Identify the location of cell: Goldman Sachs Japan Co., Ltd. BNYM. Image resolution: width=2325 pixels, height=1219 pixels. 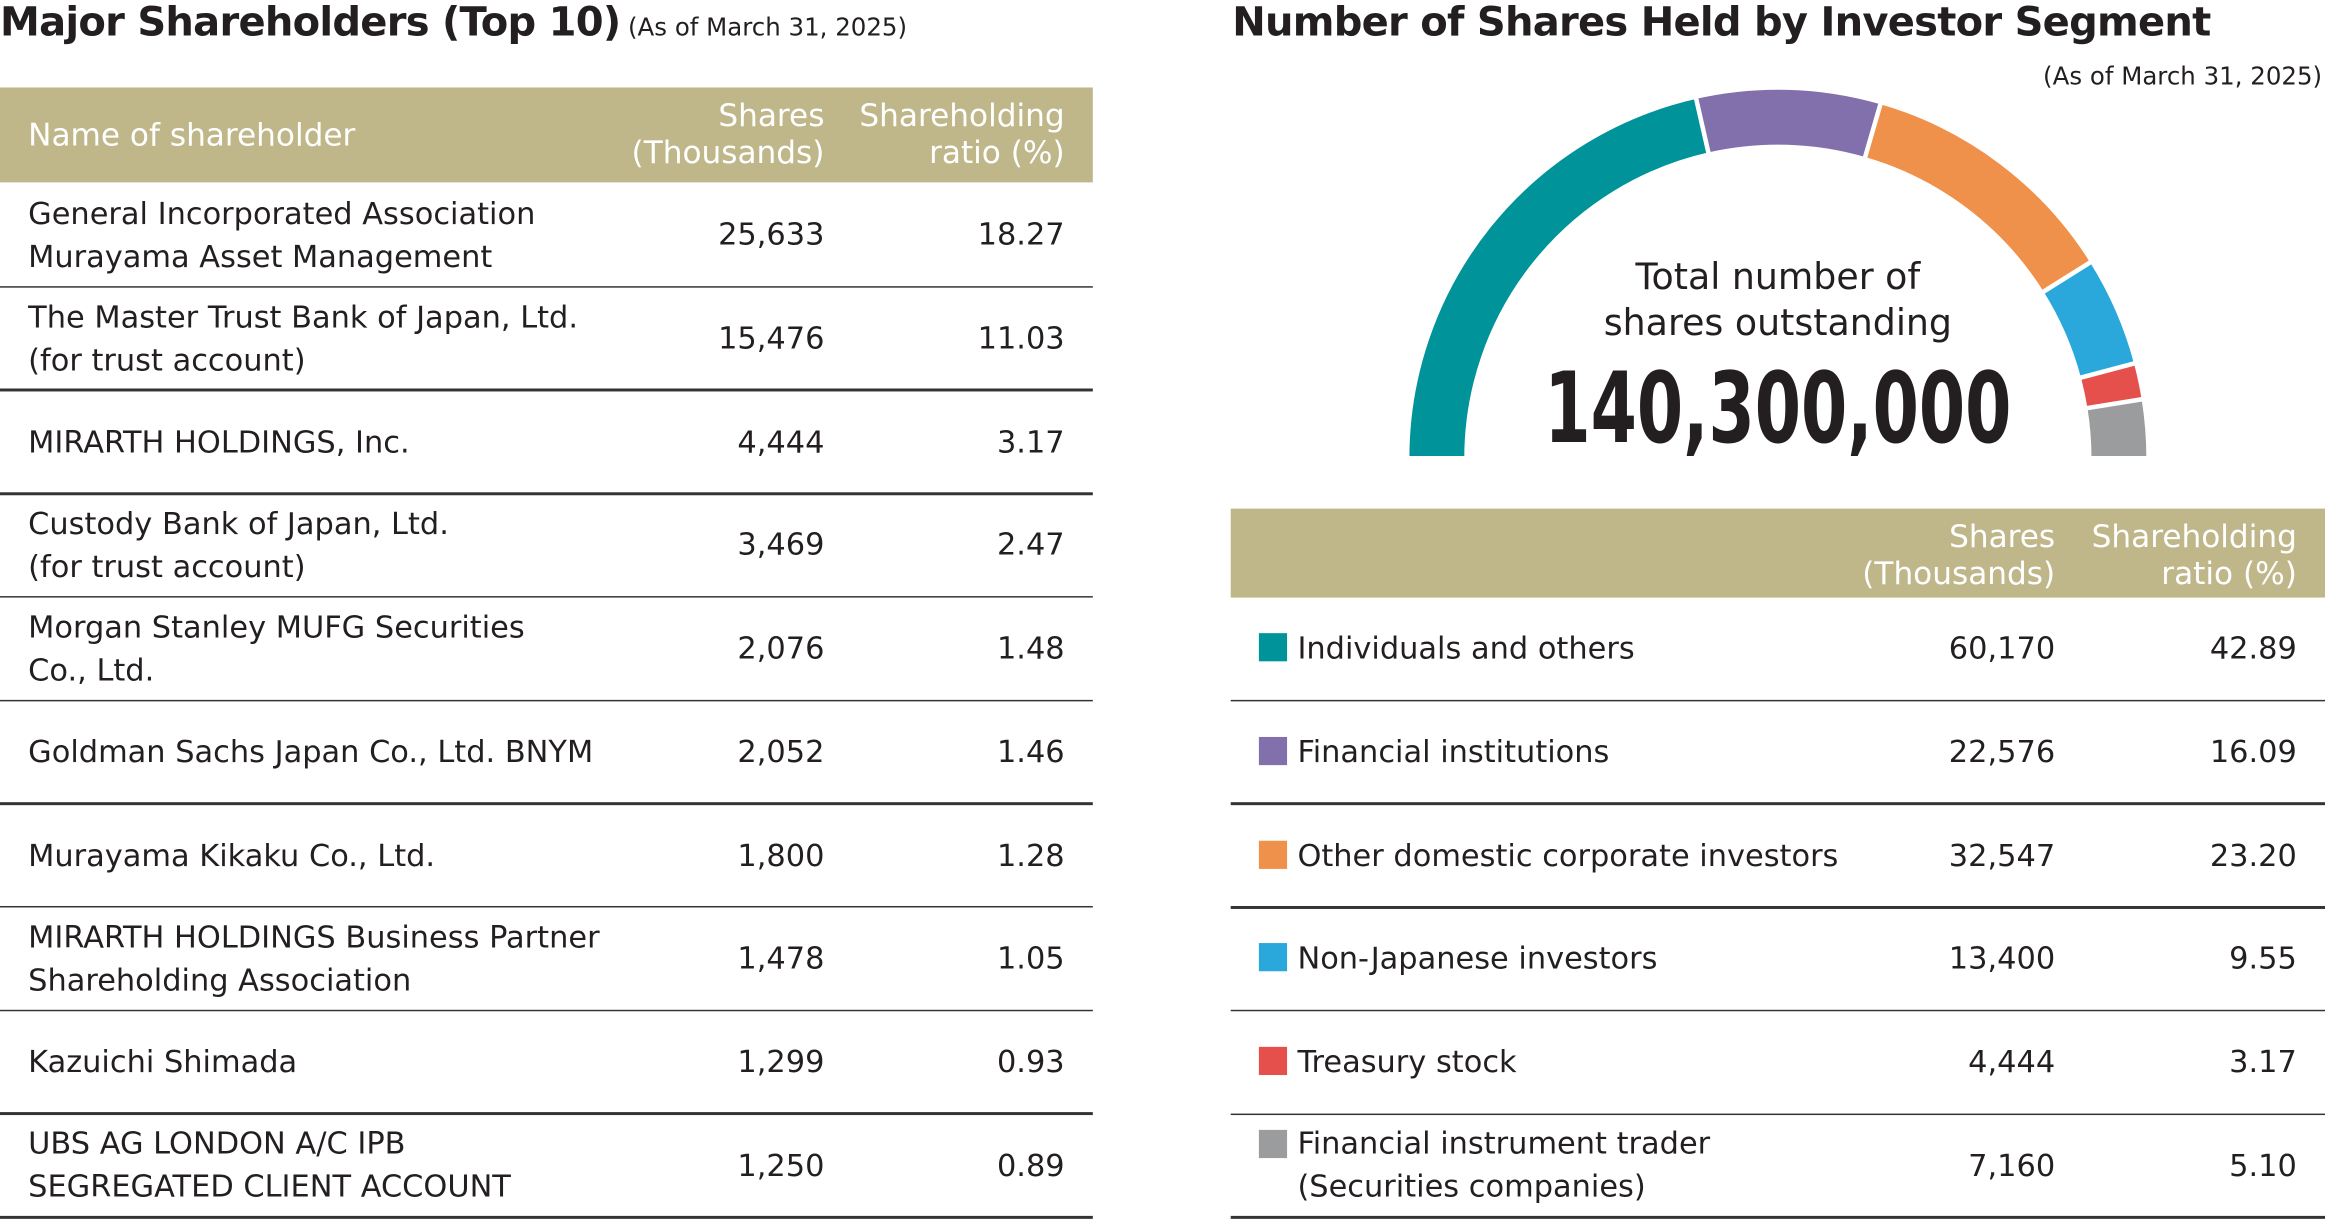
(311, 751).